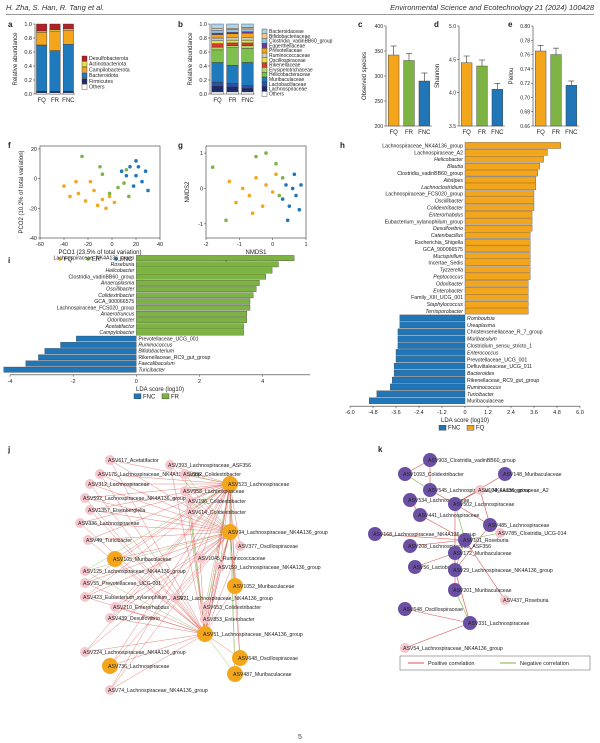  What do you see at coordinates (232, 559) in the screenshot?
I see `j-node-label: ASV1045_Ruminococcaceae` at bounding box center [232, 559].